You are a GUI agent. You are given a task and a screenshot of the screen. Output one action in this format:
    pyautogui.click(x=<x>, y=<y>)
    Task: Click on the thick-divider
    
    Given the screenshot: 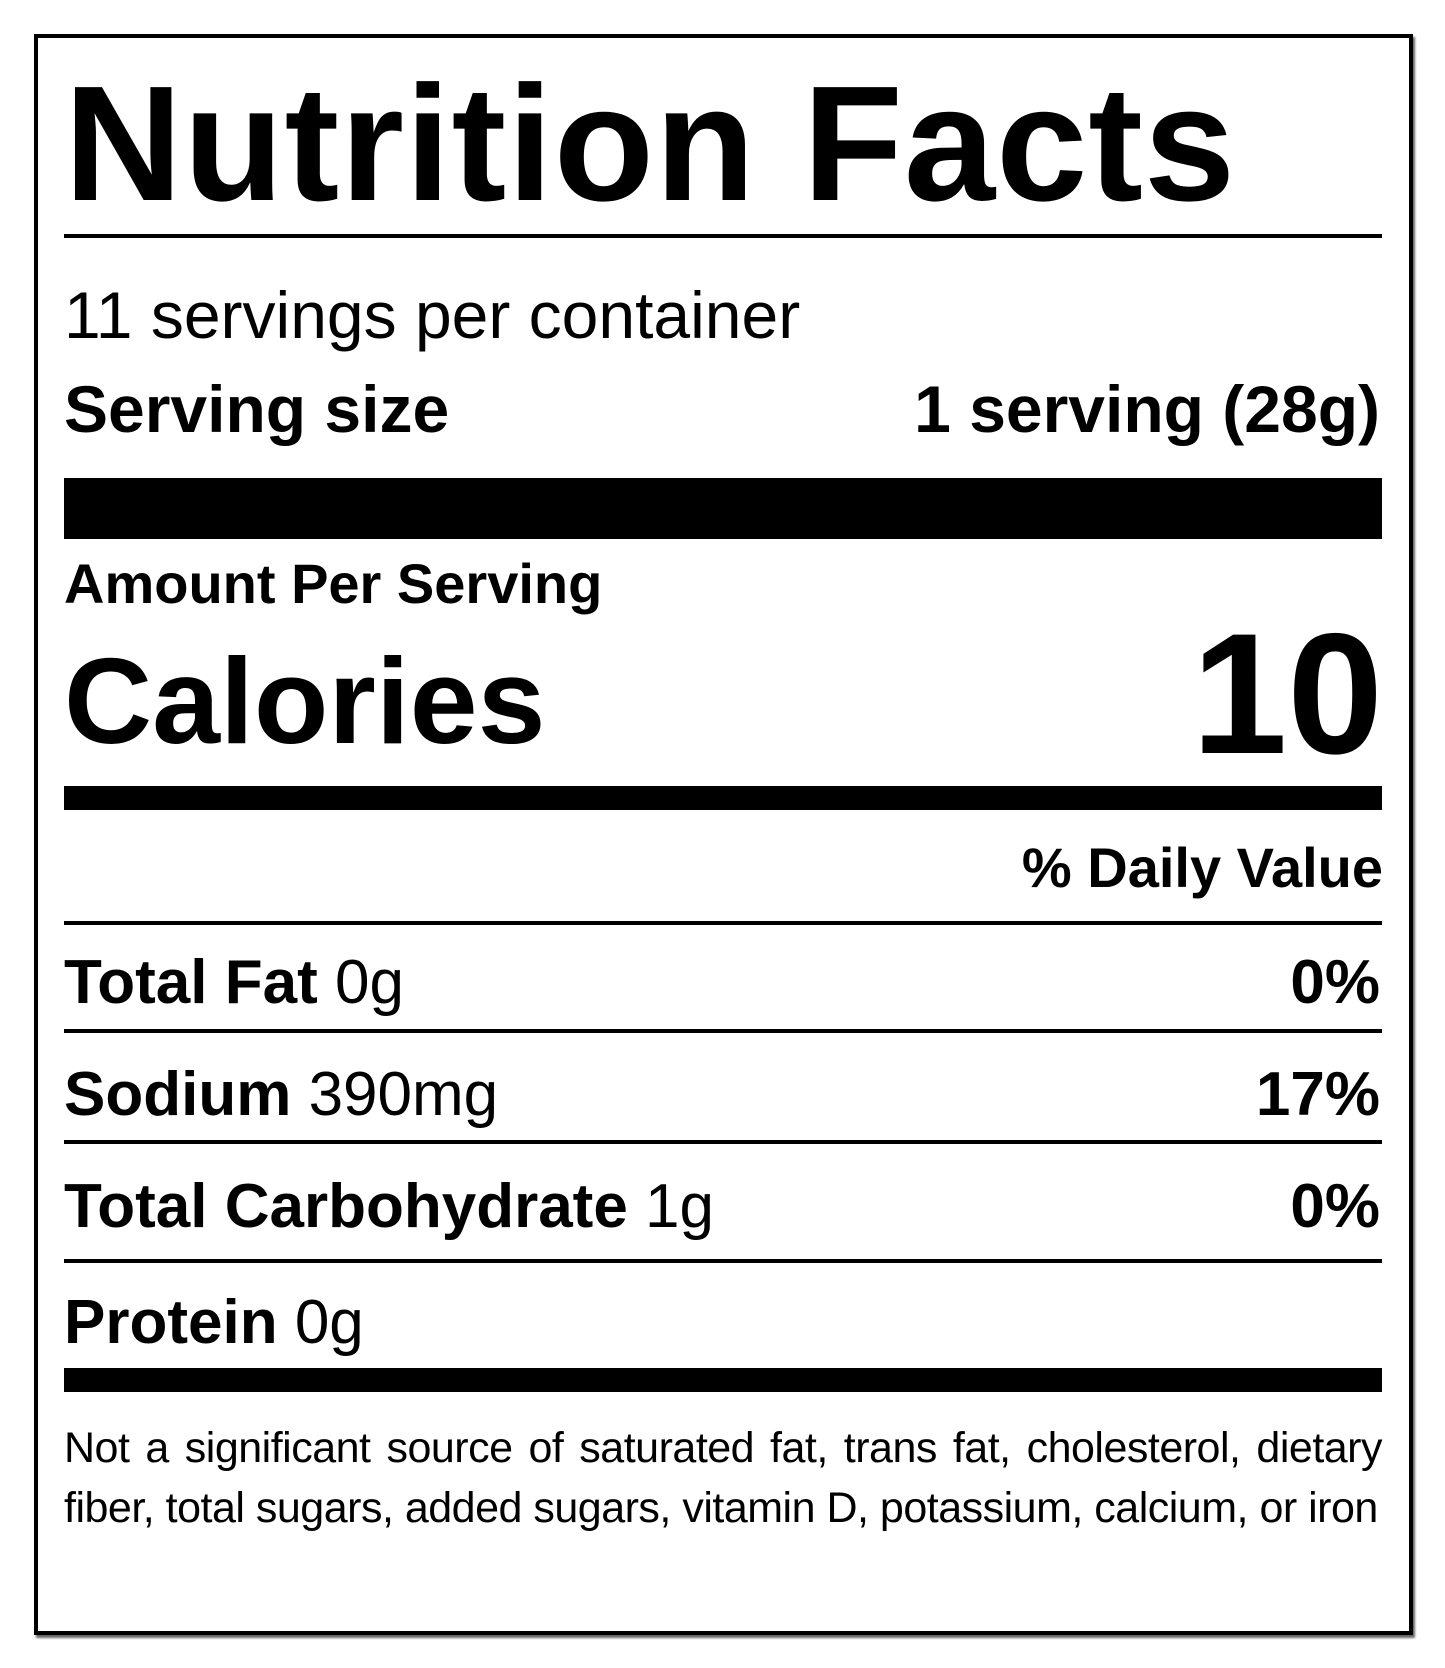 What is the action you would take?
    pyautogui.click(x=723, y=508)
    